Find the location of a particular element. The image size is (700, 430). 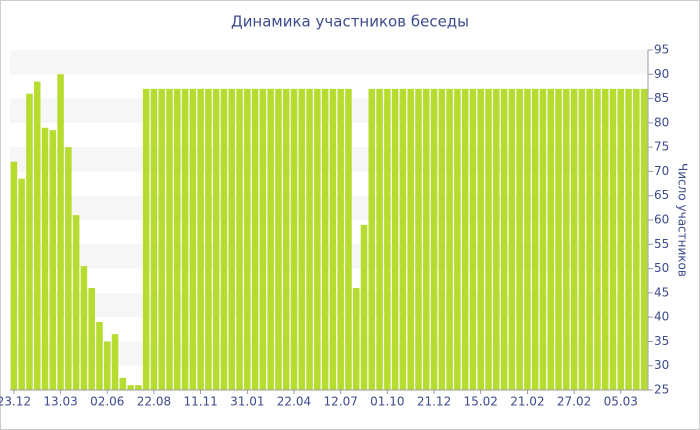

y-axis-title: Число участников is located at coordinates (683, 220).